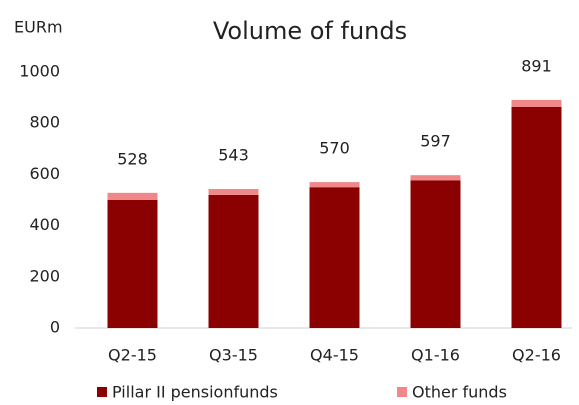 This screenshot has width=579, height=405. Describe the element at coordinates (44, 224) in the screenshot. I see `y-tick-label: 400` at that location.